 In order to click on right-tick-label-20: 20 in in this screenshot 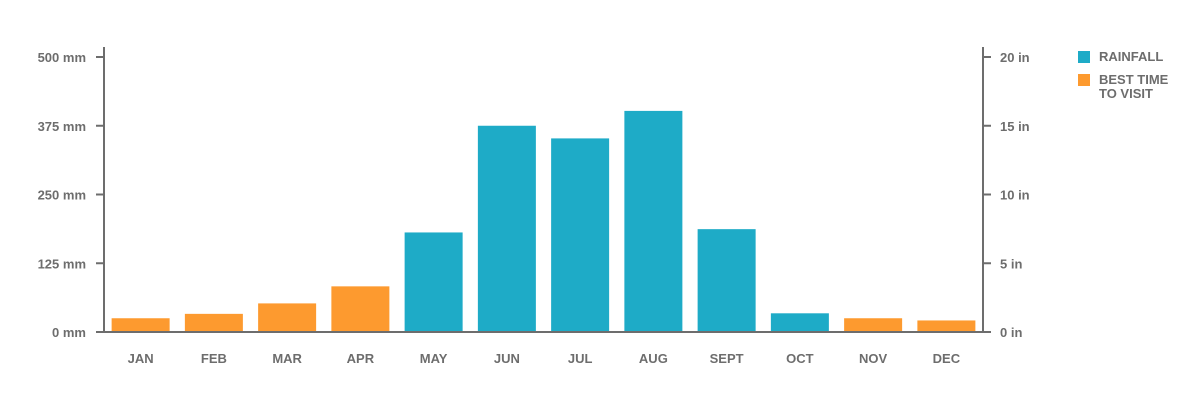, I will do `click(1015, 57)`.